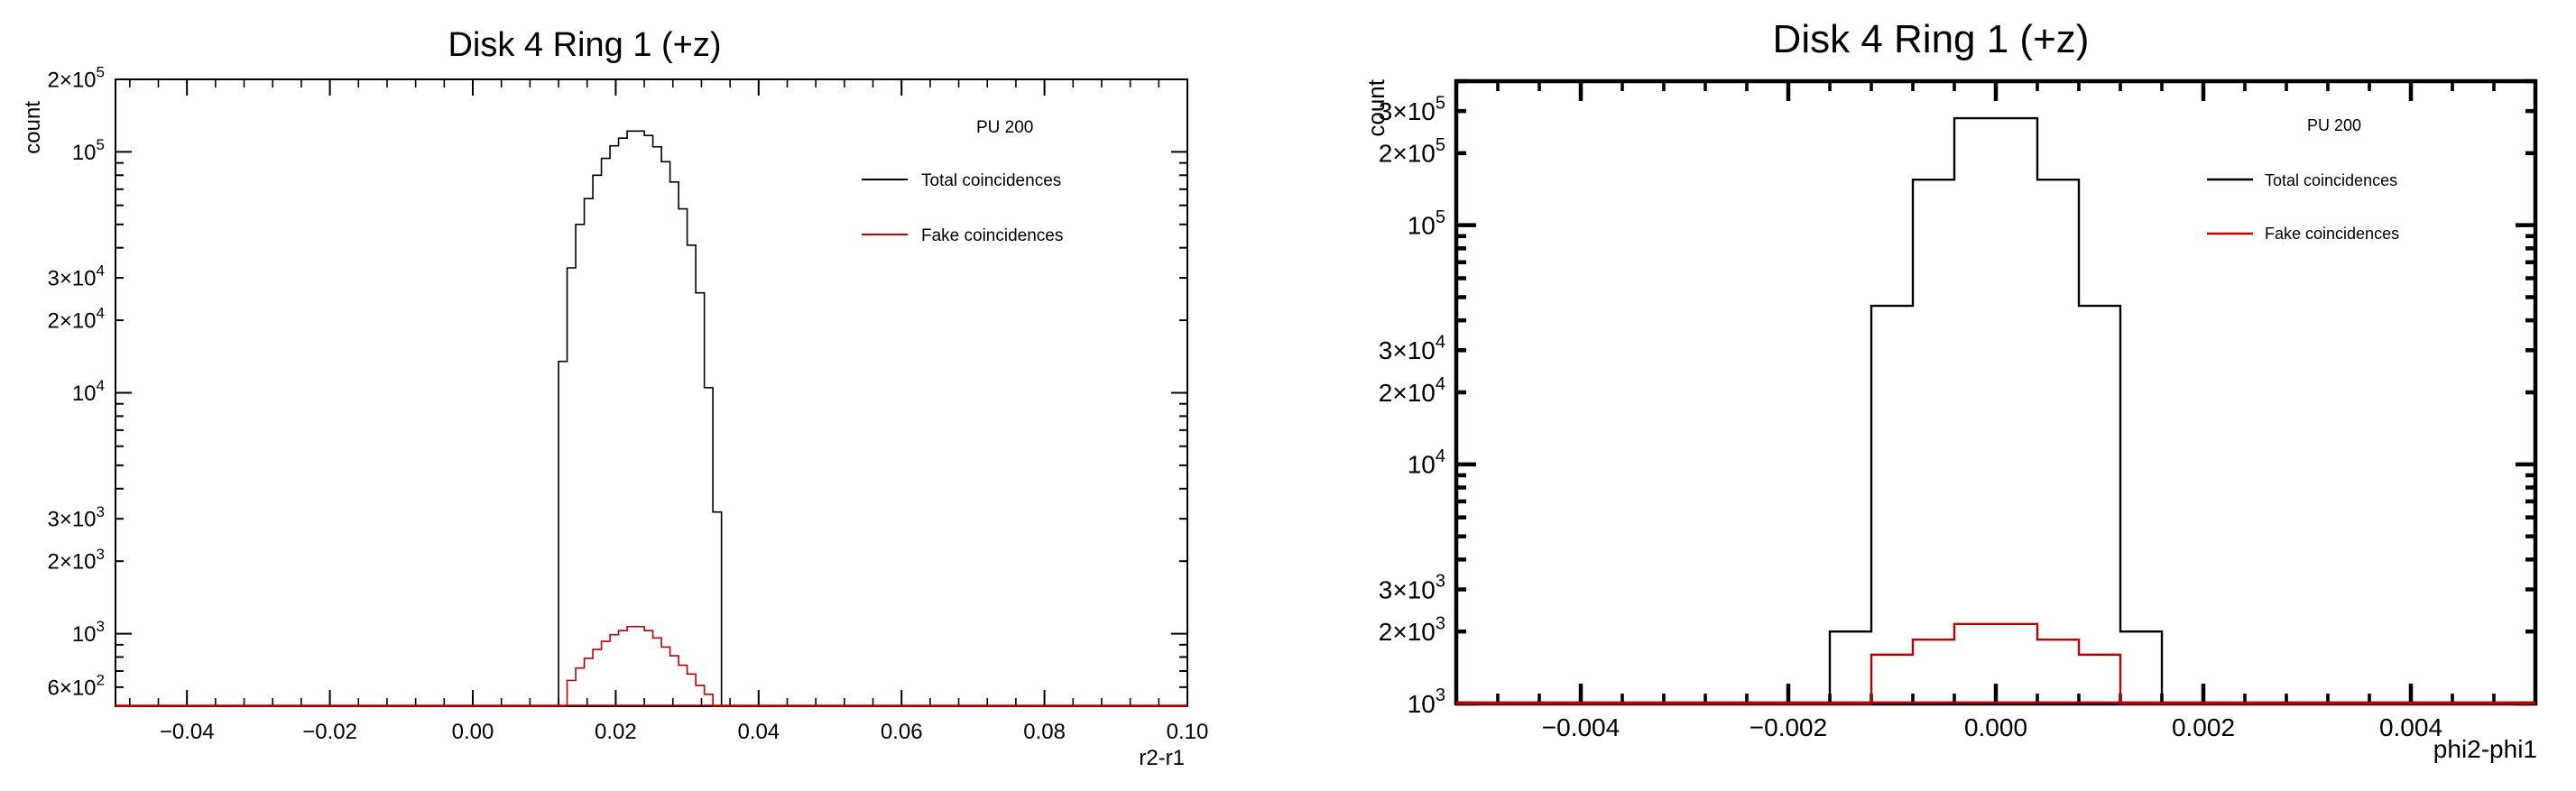 This screenshot has width=2576, height=791. I want to click on x-tick-label: 0.08, so click(1044, 732).